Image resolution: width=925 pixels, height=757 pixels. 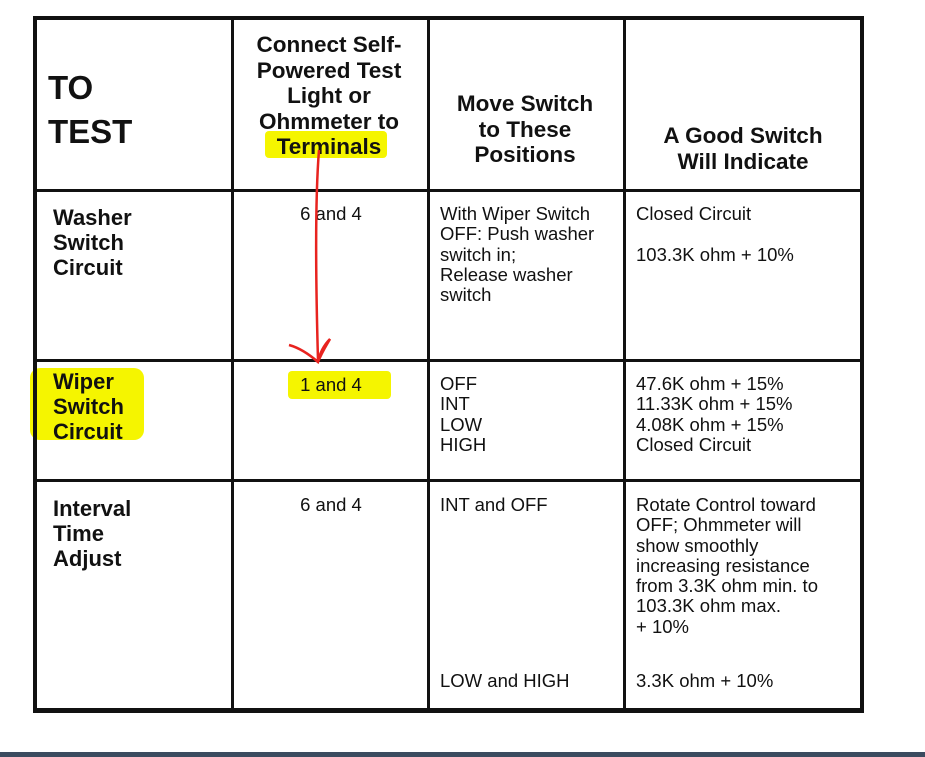 I want to click on row-test-name: Wiper Switch Circuit, so click(x=88, y=406).